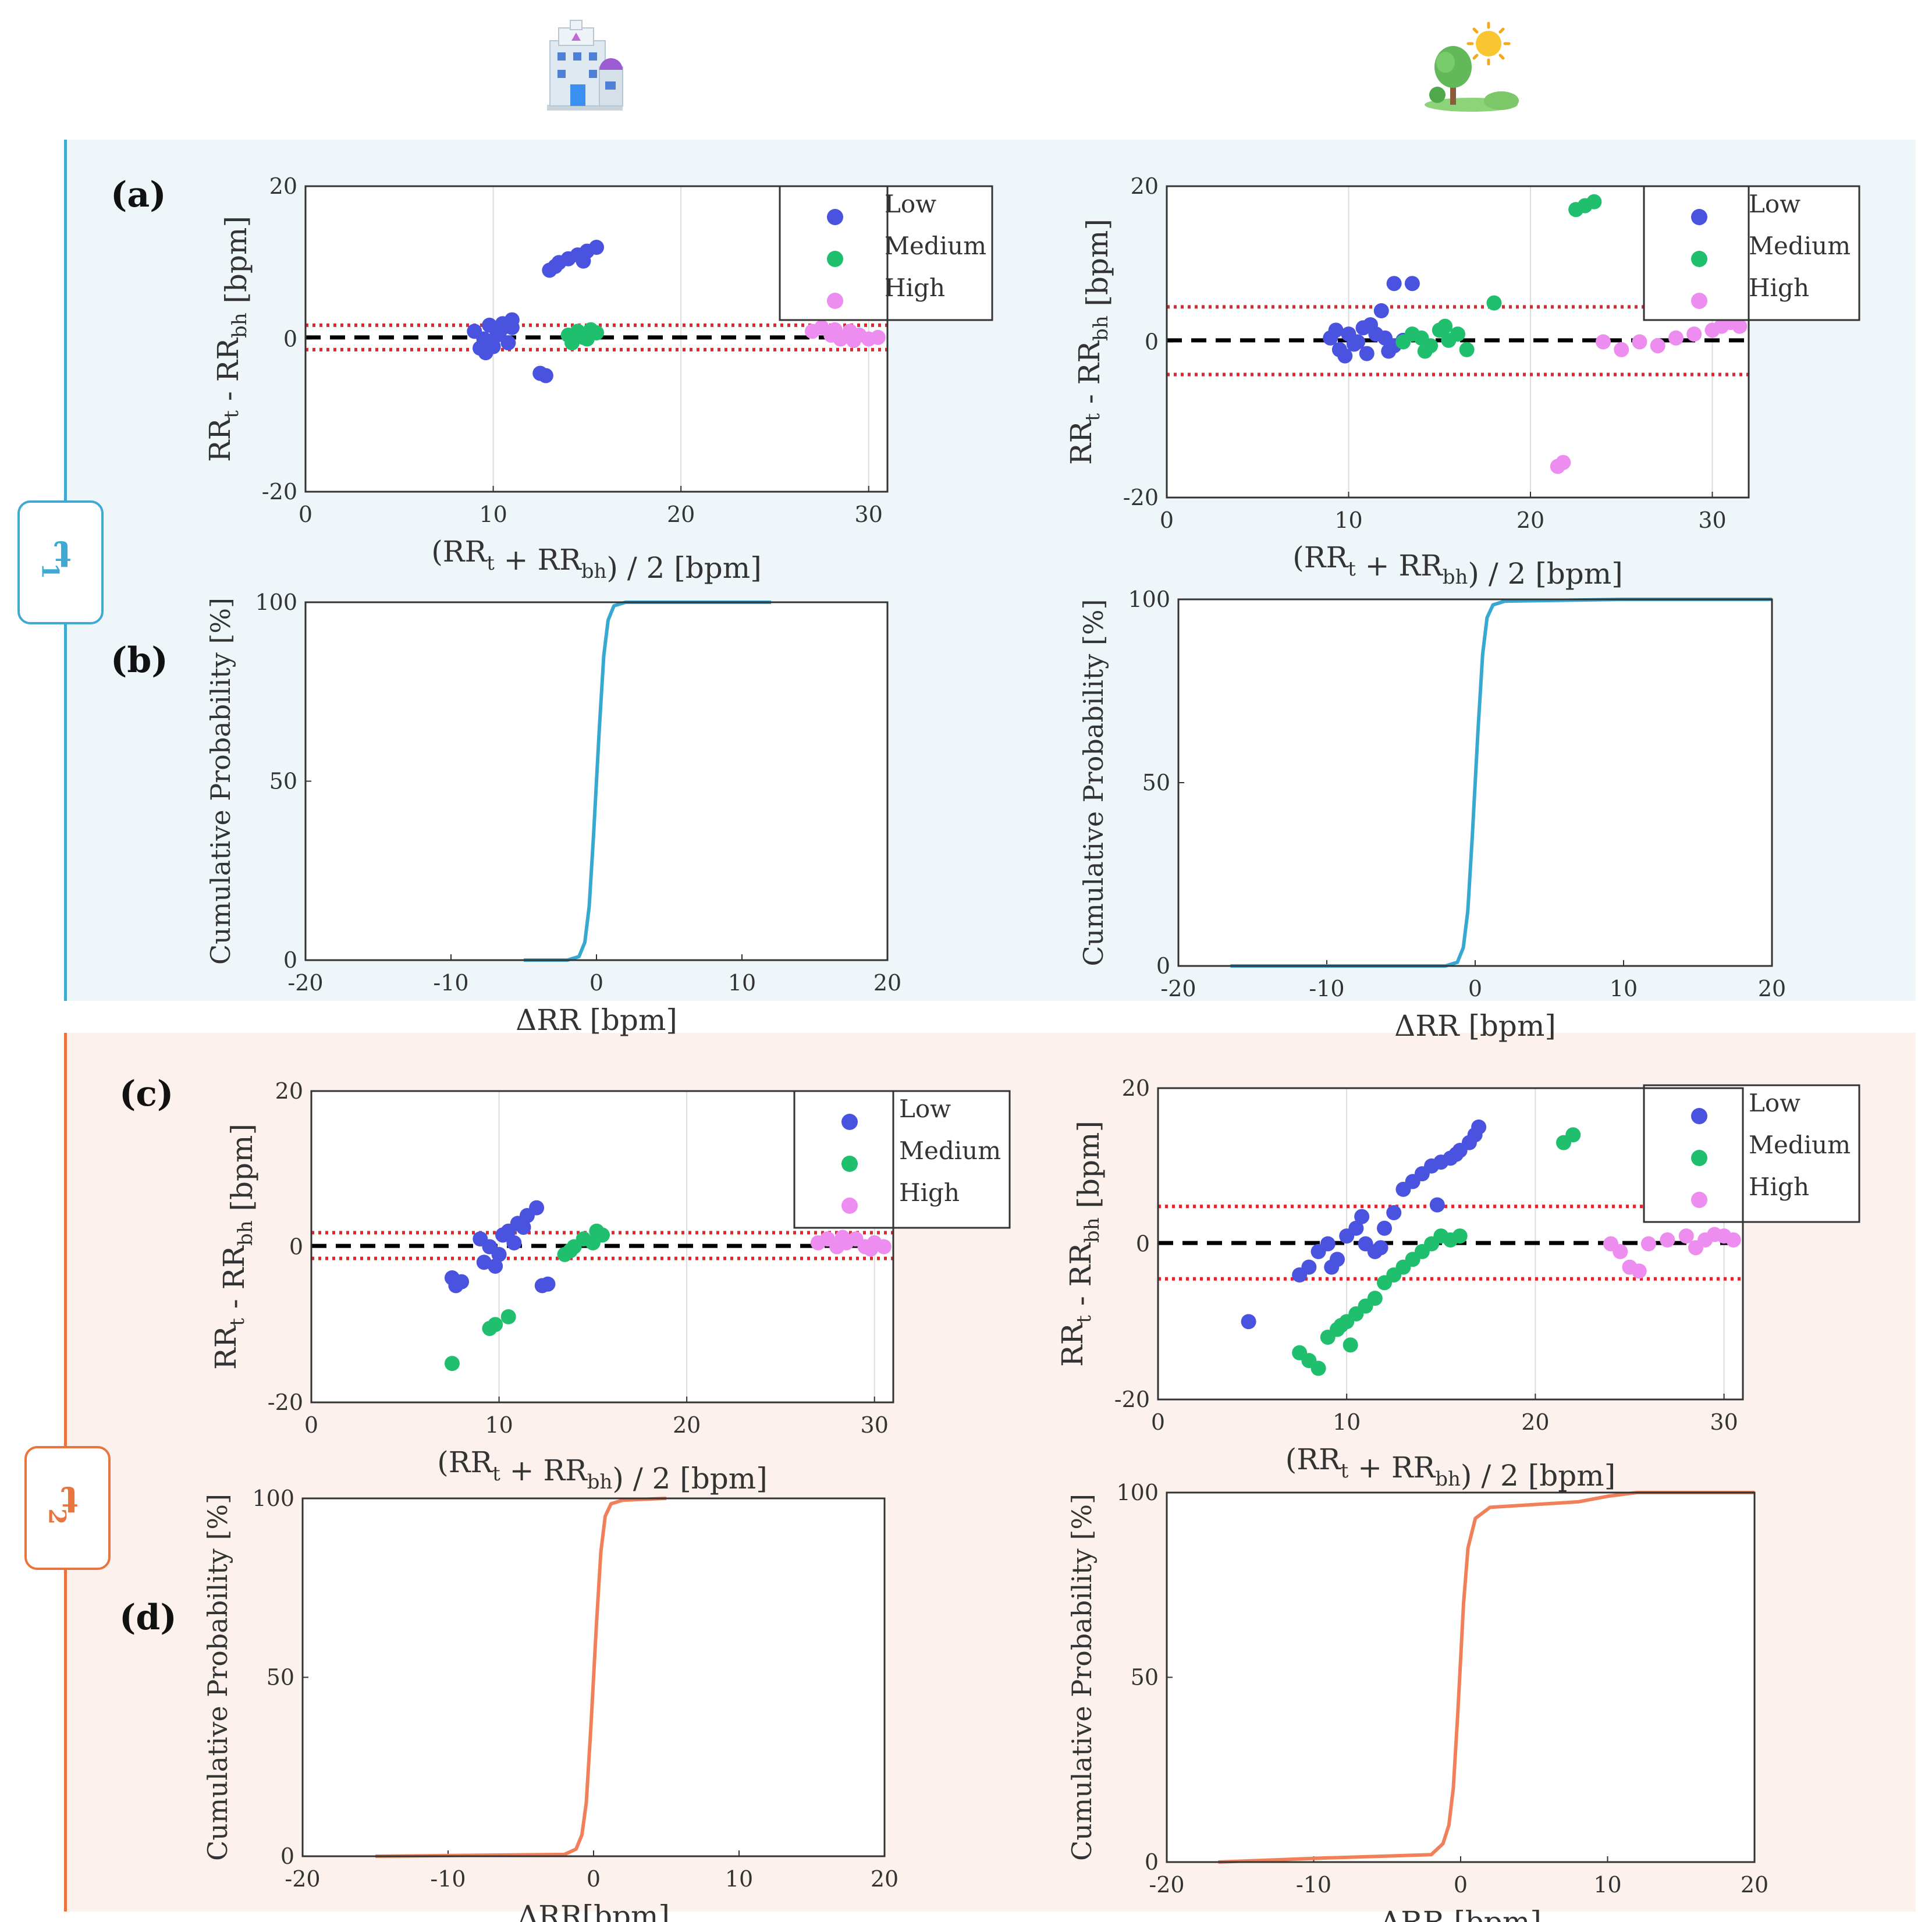 The image size is (1932, 1922). Describe the element at coordinates (593, 1910) in the screenshot. I see `x-axis-label: ΔRR[bpm]` at that location.